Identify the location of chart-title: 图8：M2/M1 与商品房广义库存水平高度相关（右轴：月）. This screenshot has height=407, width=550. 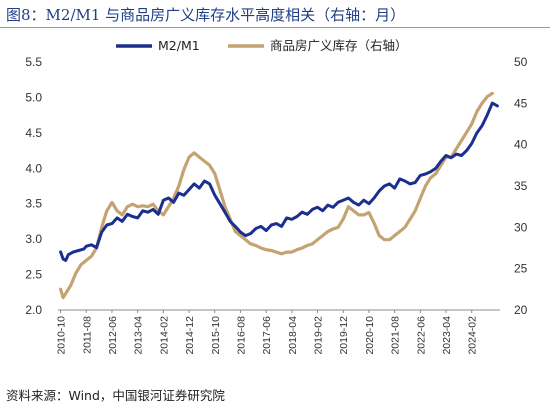
(206, 15).